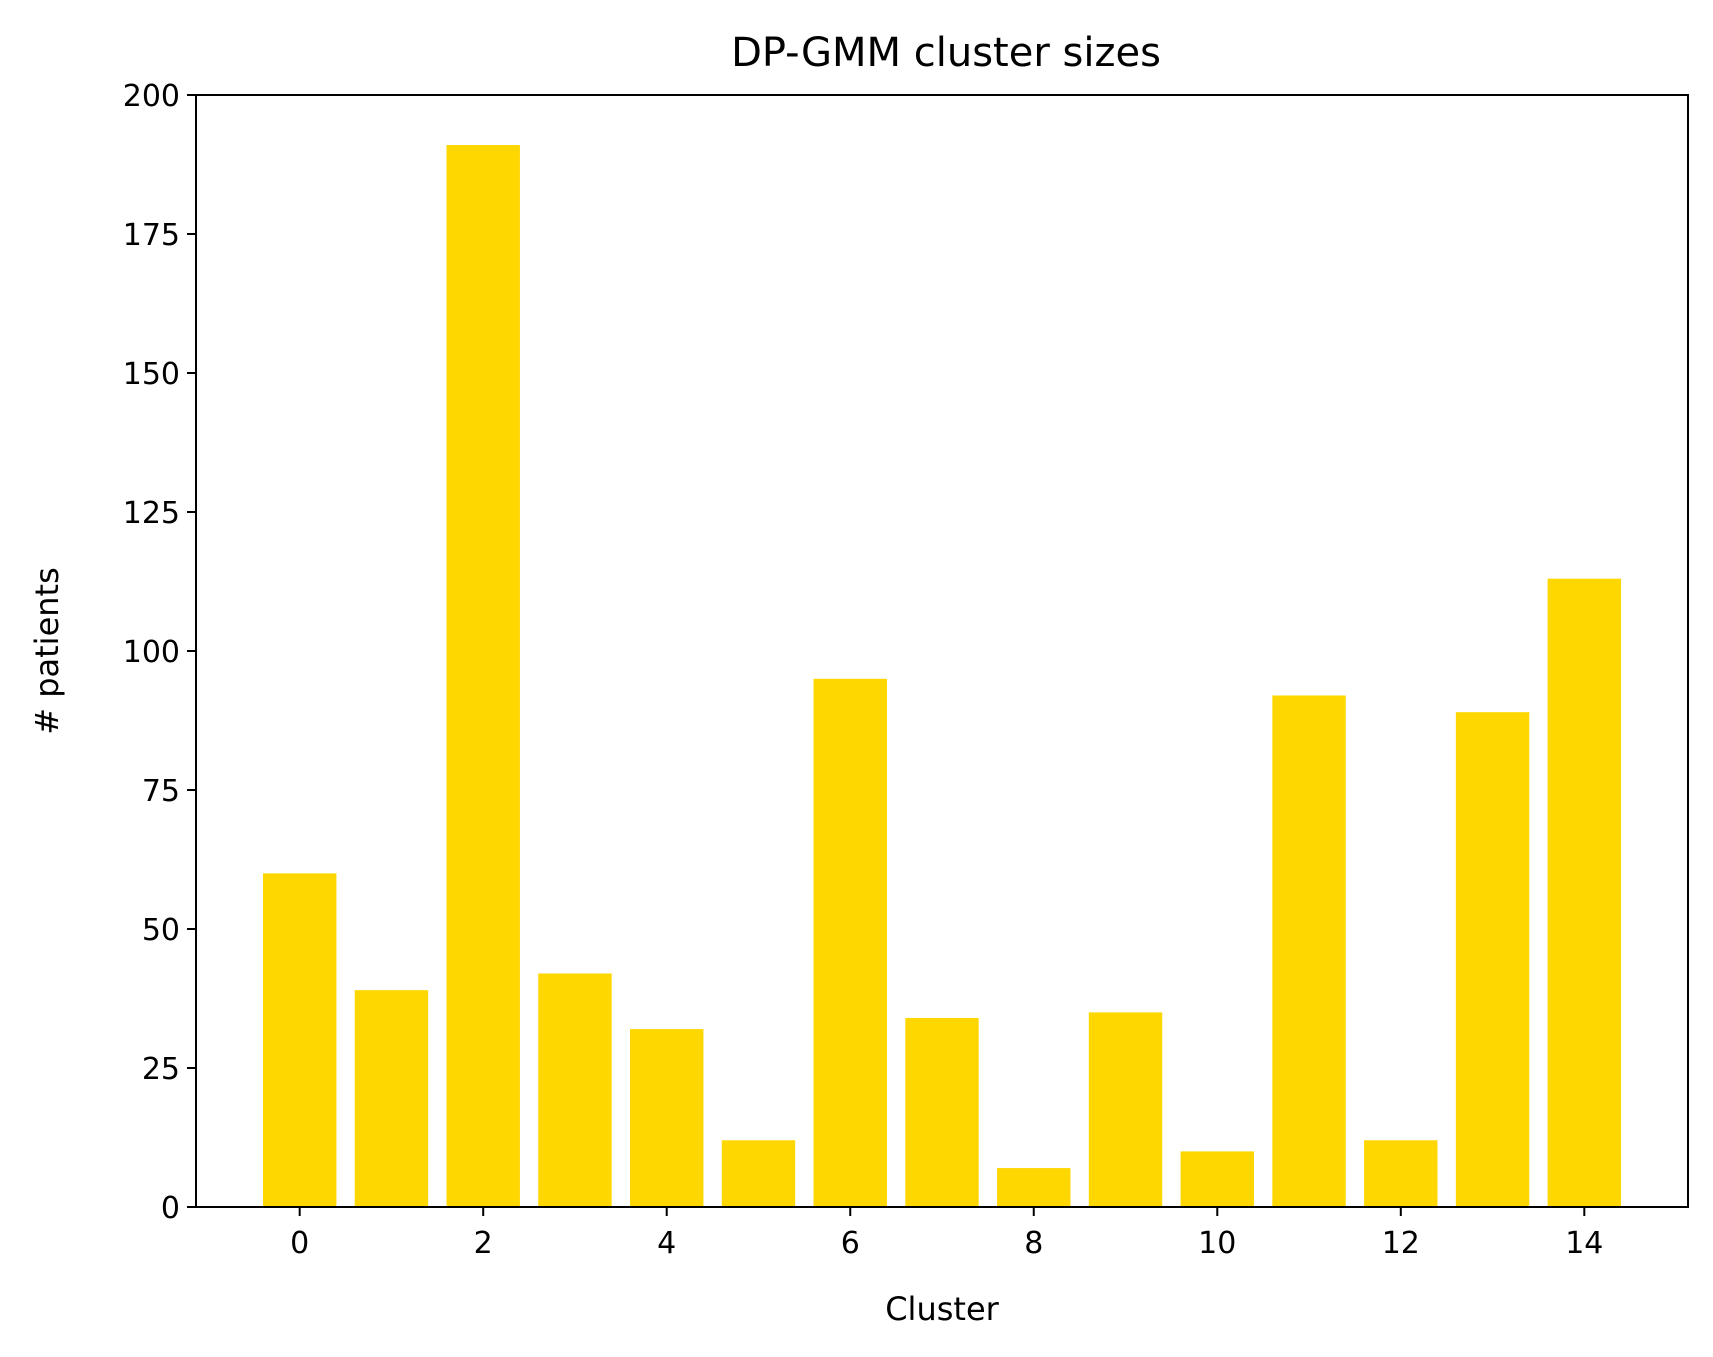 Image resolution: width=1713 pixels, height=1357 pixels. I want to click on x-tick-label: 10, so click(1217, 1243).